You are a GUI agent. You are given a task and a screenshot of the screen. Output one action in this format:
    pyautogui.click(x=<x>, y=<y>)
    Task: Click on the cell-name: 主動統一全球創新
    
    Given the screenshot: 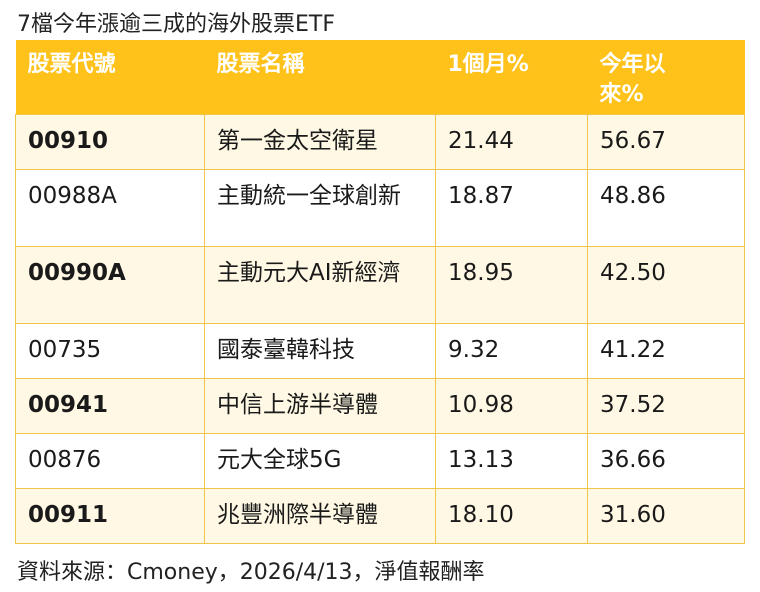 What is the action you would take?
    pyautogui.click(x=320, y=207)
    